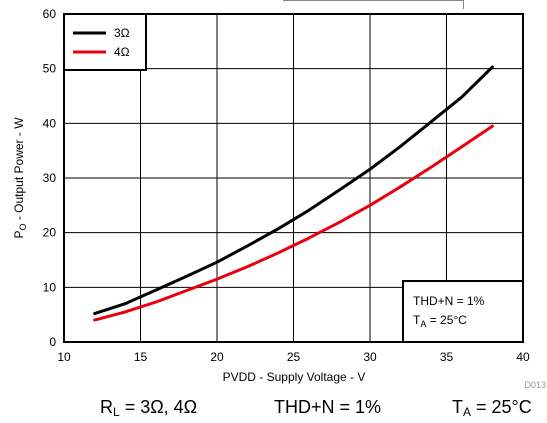 The width and height of the screenshot is (547, 423). I want to click on y-axis-label: PO - Output Power - W, so click(20, 178).